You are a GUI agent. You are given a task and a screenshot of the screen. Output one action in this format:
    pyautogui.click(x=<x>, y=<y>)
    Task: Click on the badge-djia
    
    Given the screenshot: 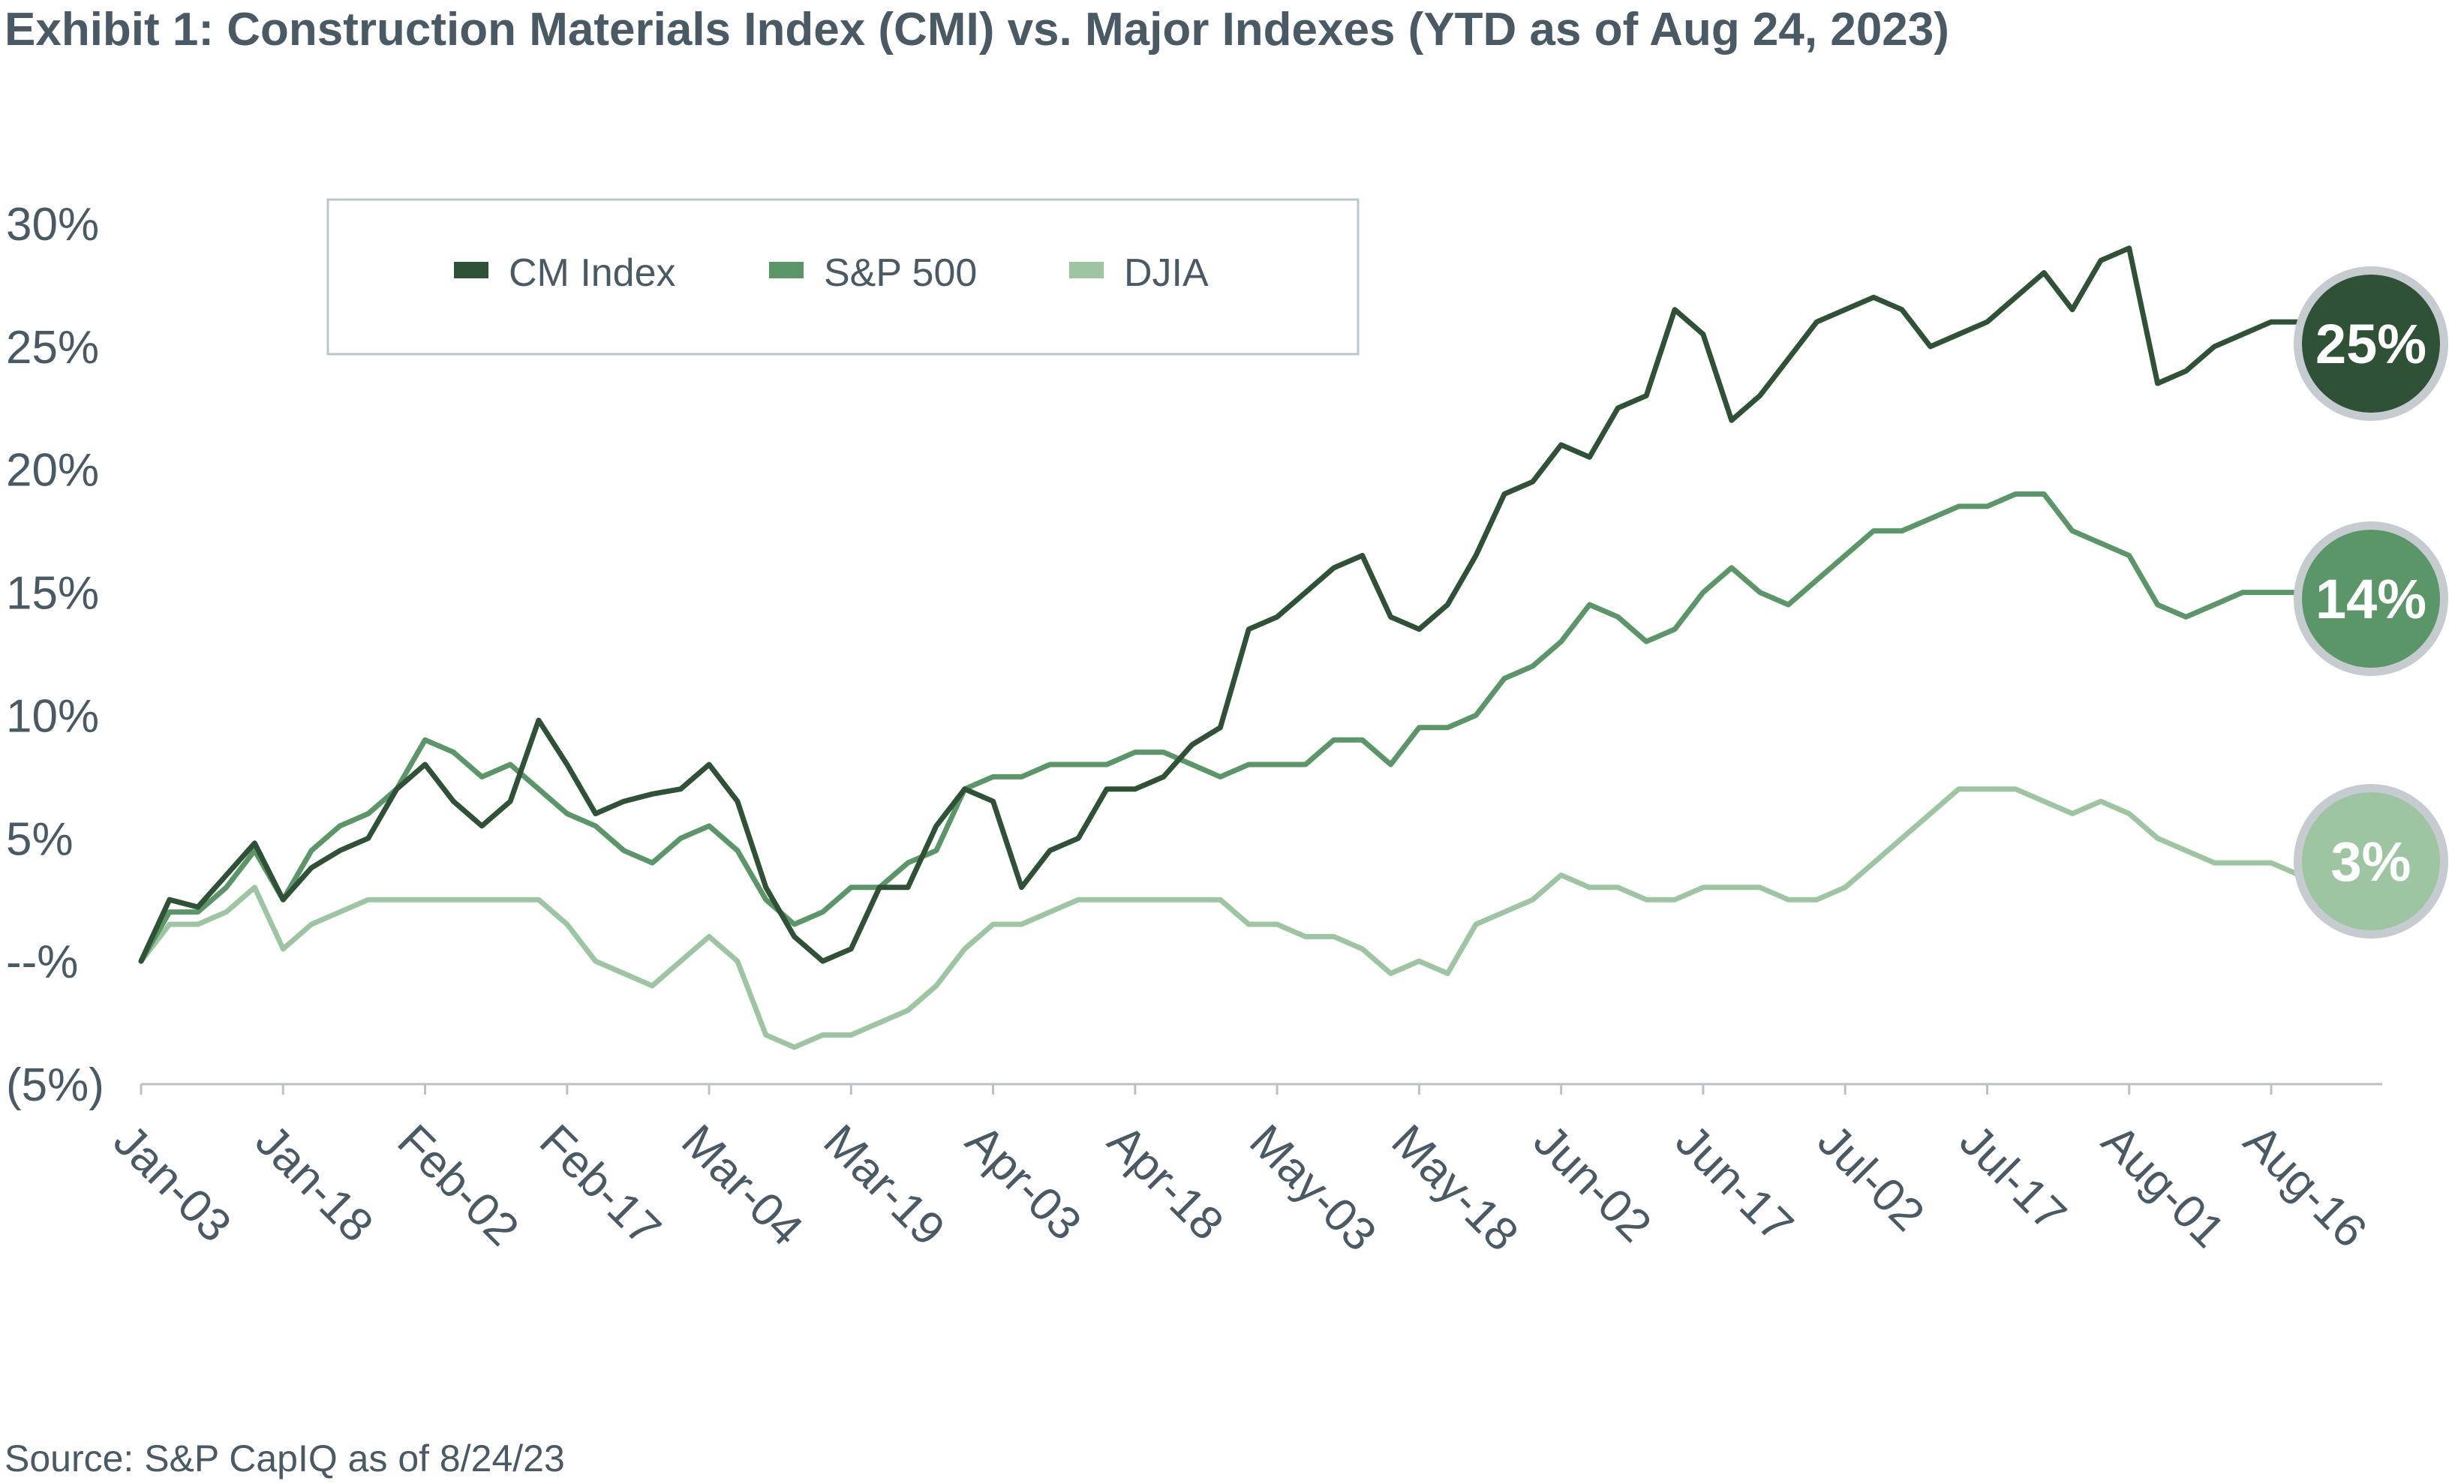 What is the action you would take?
    pyautogui.click(x=2371, y=861)
    